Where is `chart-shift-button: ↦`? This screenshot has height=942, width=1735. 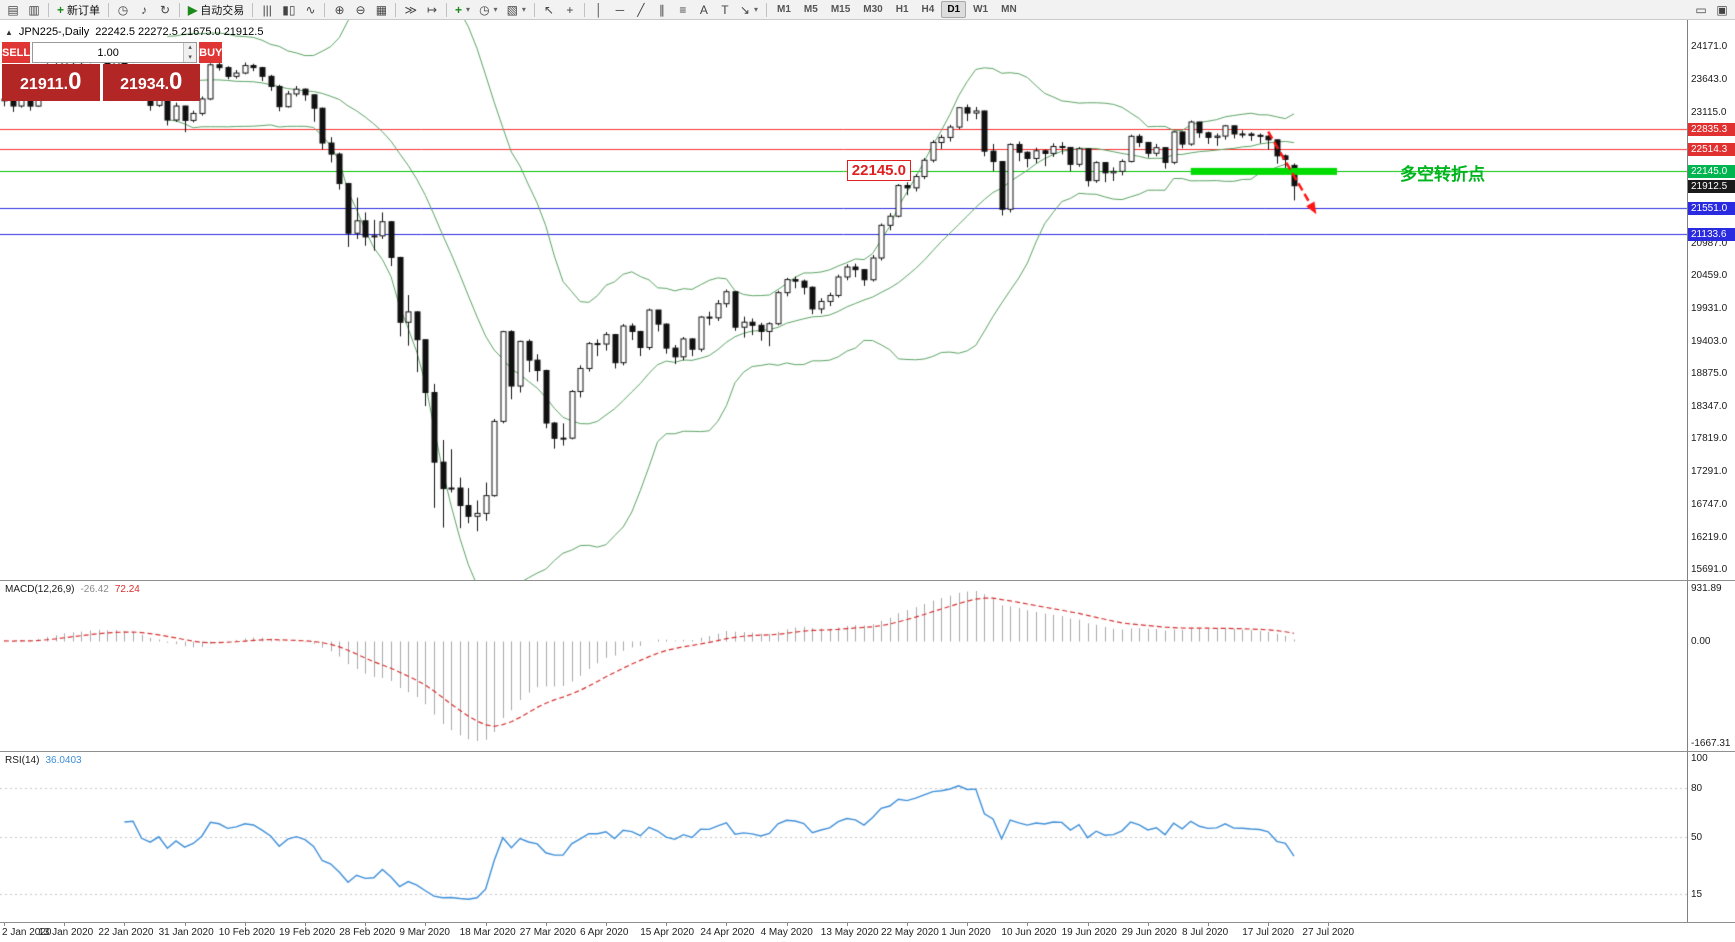 chart-shift-button: ↦ is located at coordinates (432, 10).